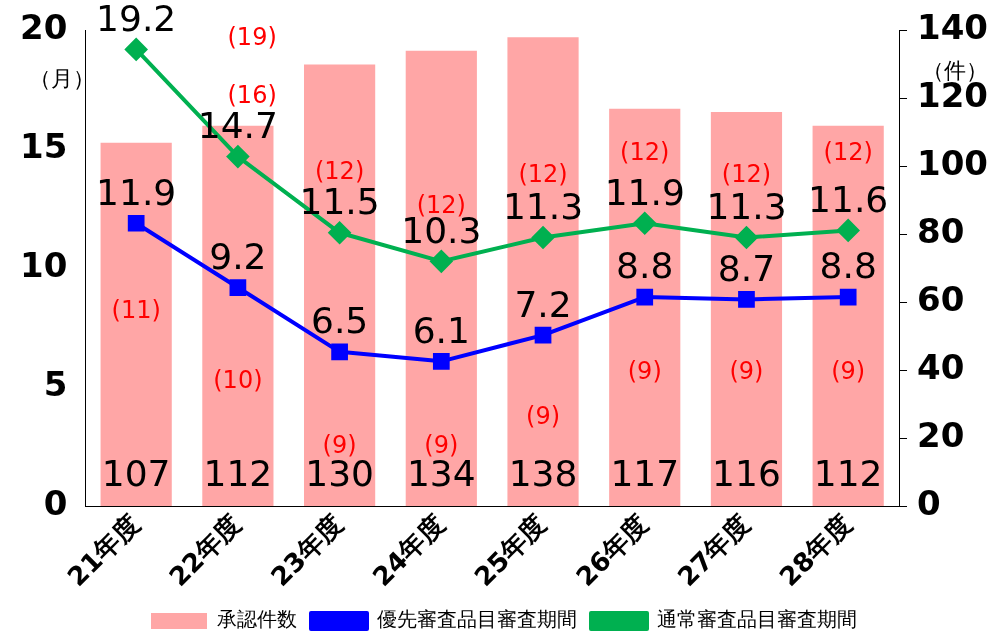 Image resolution: width=1008 pixels, height=641 pixels. What do you see at coordinates (307, 550) in the screenshot?
I see `x-tick-label: 23年度` at bounding box center [307, 550].